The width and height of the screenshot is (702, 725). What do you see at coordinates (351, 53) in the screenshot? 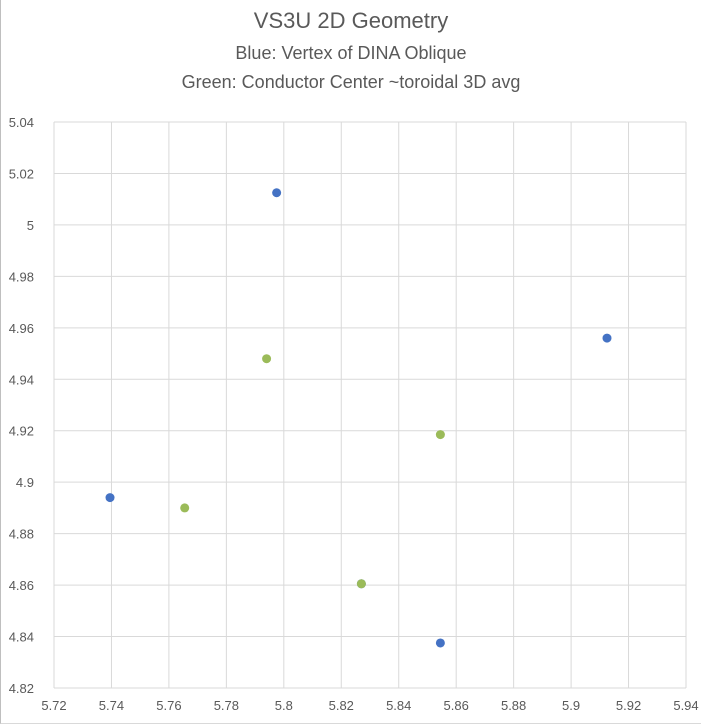
I see `chart-subtitle-blue: Blue: Vertex of DINA Oblique` at bounding box center [351, 53].